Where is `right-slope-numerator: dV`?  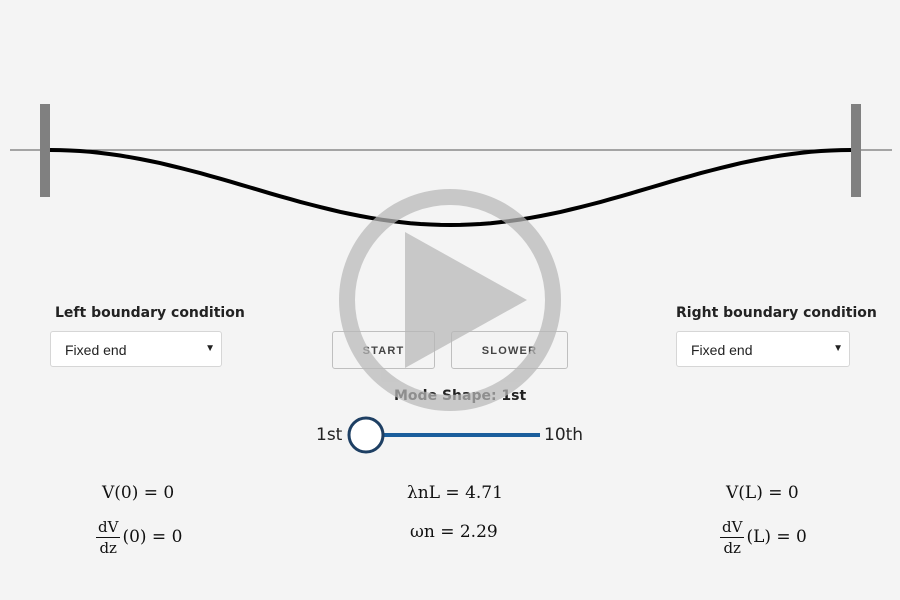 right-slope-numerator: dV is located at coordinates (732, 528).